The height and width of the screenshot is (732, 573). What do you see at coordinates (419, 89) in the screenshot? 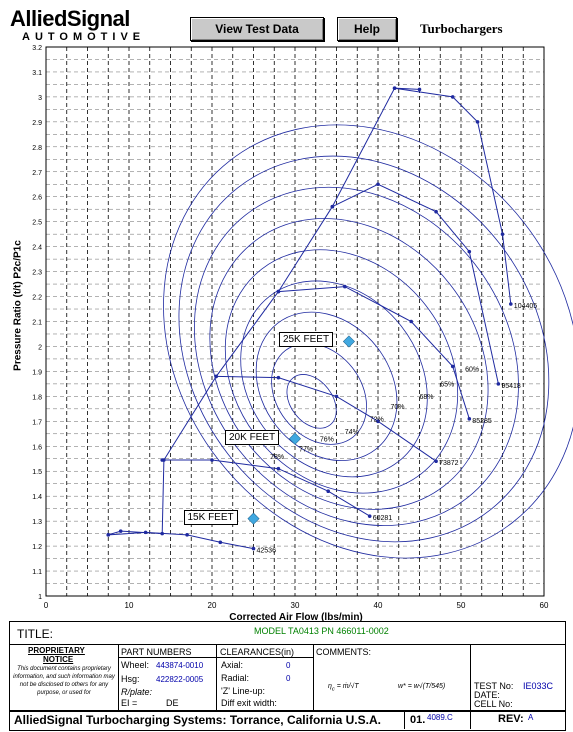
I see `surge-point` at bounding box center [419, 89].